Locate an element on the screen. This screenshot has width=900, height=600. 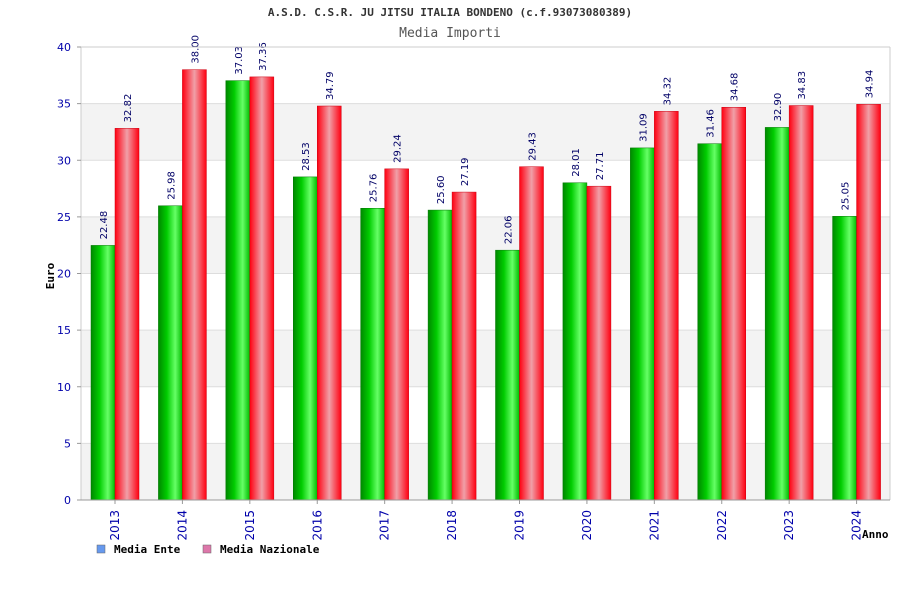
x-tick-label: 2016 is located at coordinates (317, 525).